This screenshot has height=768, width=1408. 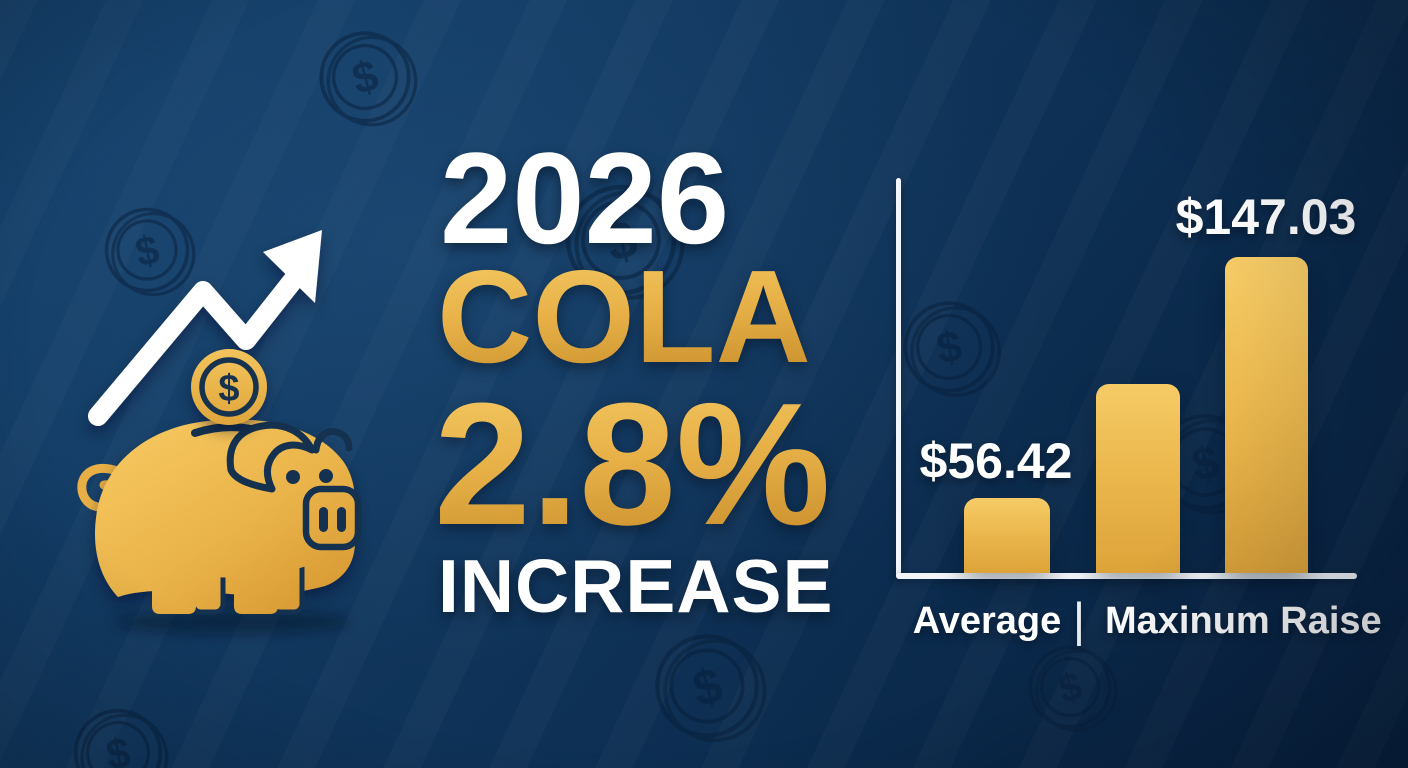 I want to click on upward-trend-arrow-icon, so click(x=205, y=328).